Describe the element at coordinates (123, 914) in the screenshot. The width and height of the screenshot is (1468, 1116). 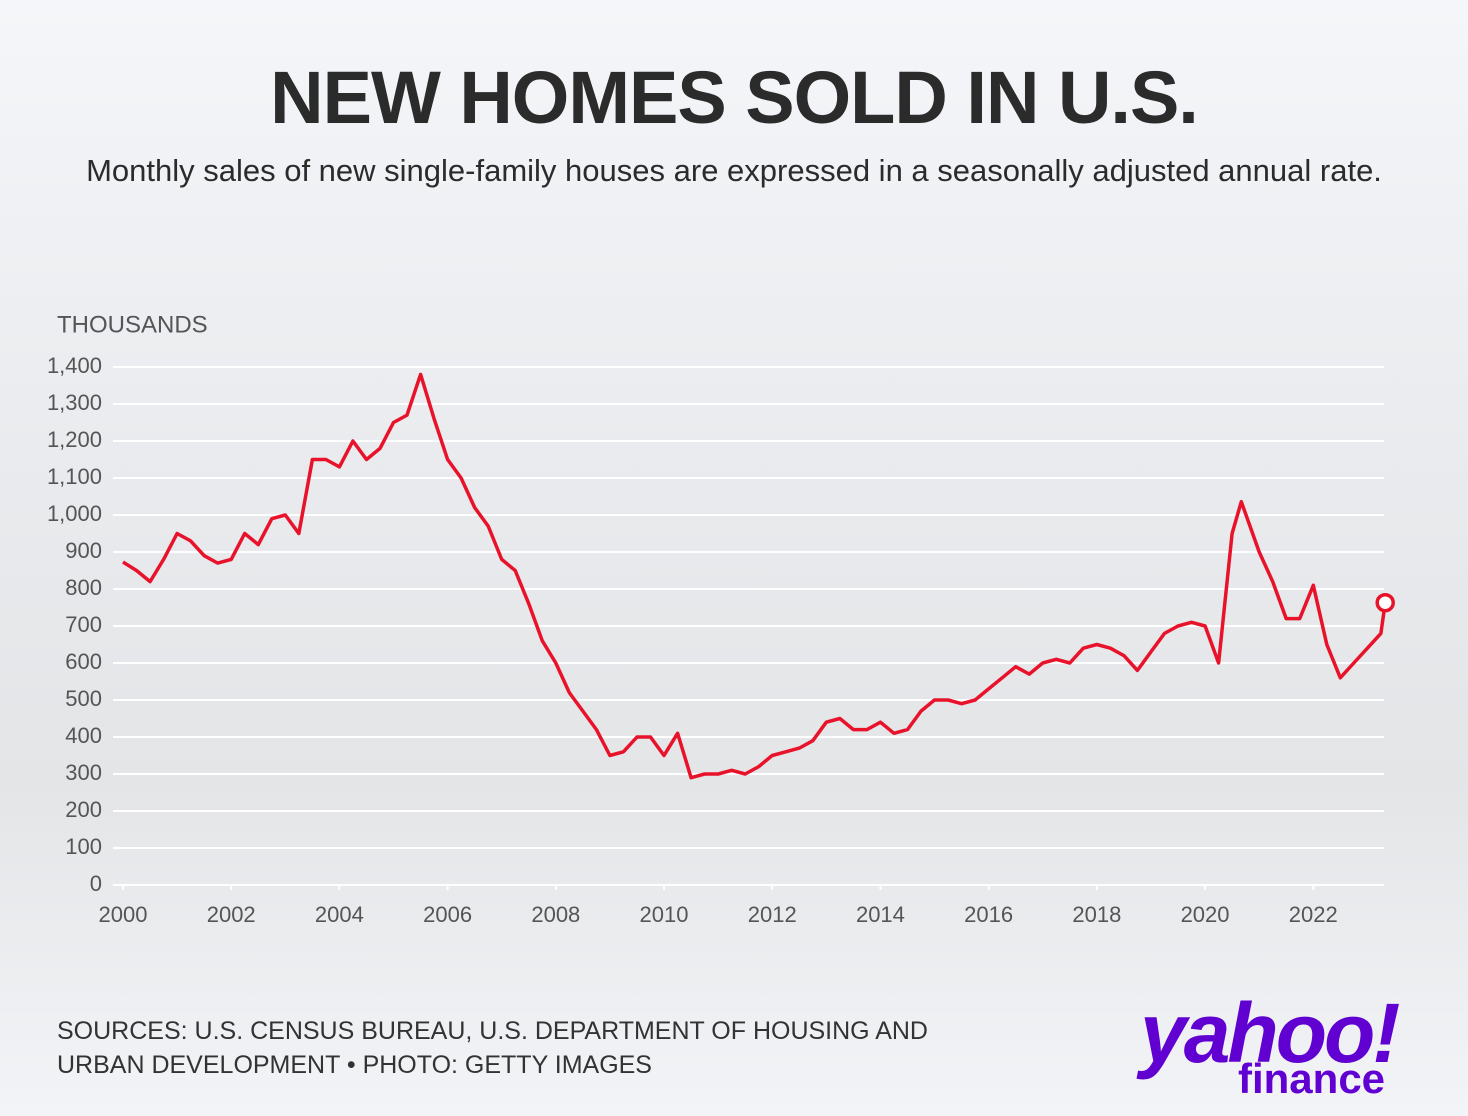
I see `x-tick-label: 2000` at that location.